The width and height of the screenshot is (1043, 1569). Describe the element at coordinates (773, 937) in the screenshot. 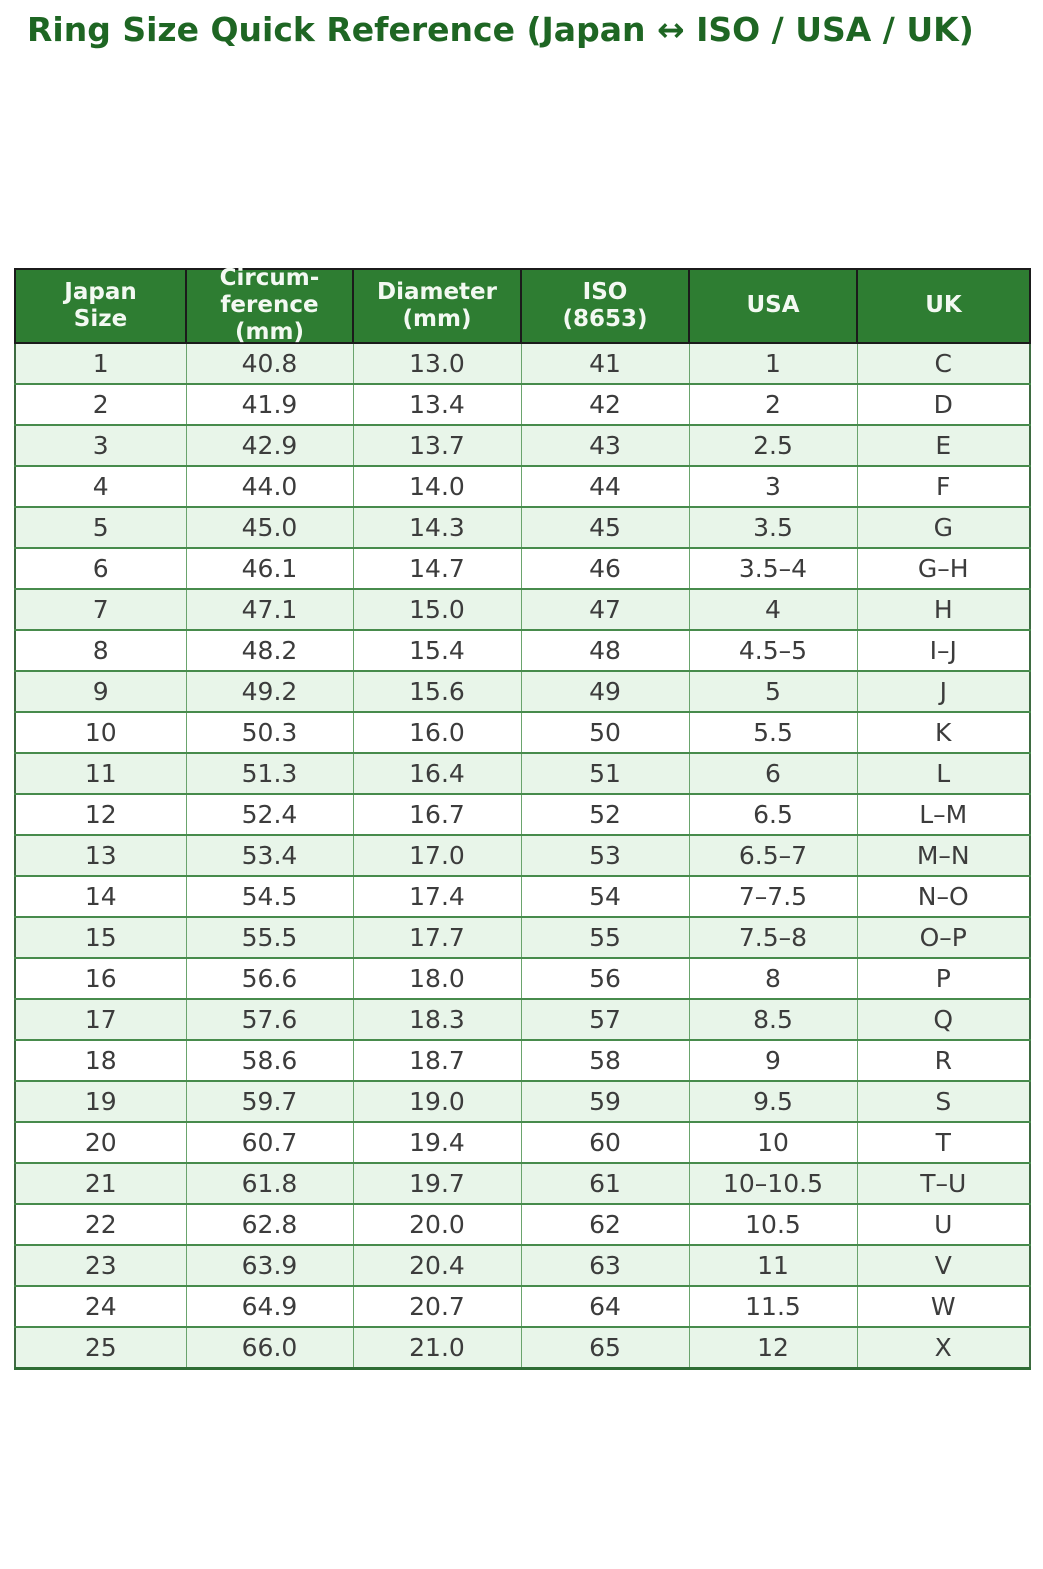

I see `table-cell: 7.5–8` at that location.